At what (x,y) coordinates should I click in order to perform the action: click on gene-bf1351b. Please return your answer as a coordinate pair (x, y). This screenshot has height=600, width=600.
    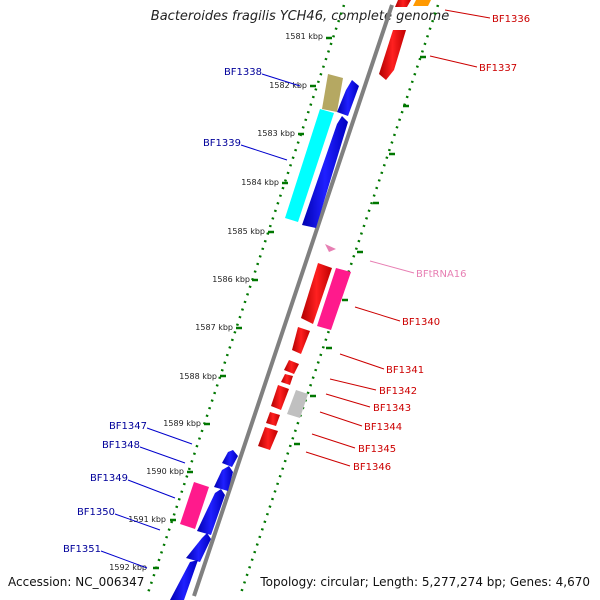
    Looking at the image, I should click on (184, 580).